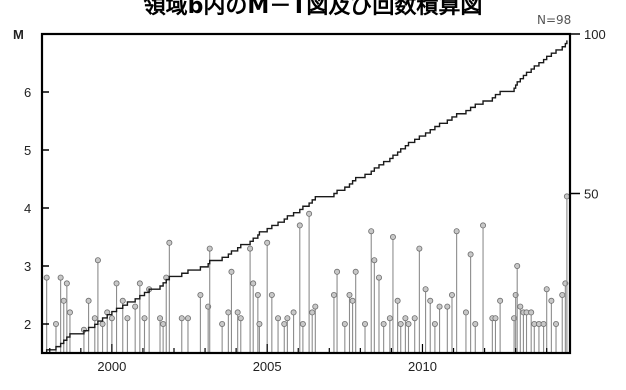 The height and width of the screenshot is (390, 626). I want to click on x-tick-label: 2005, so click(267, 366).